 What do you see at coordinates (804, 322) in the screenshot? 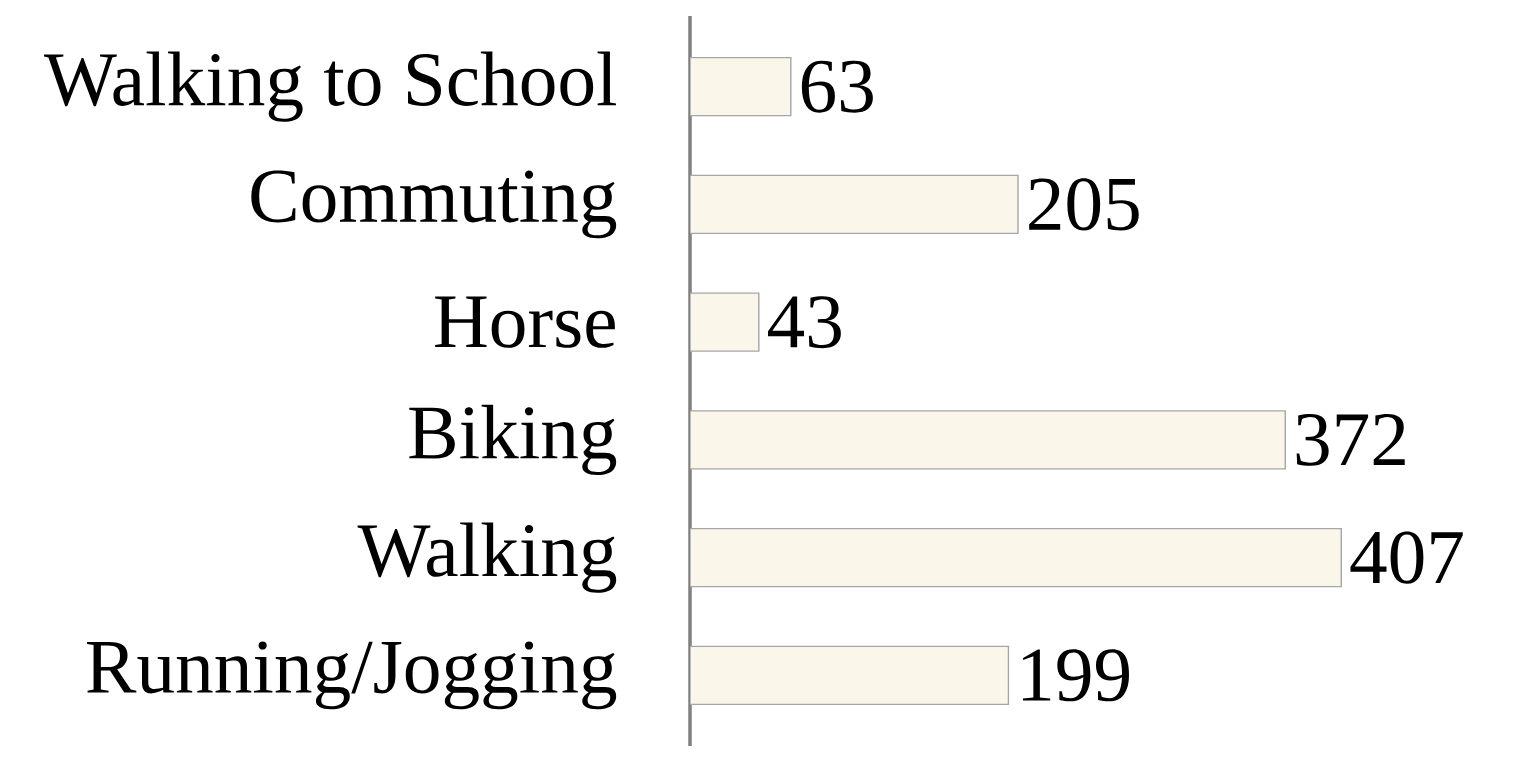
I see `data-label: 43` at bounding box center [804, 322].